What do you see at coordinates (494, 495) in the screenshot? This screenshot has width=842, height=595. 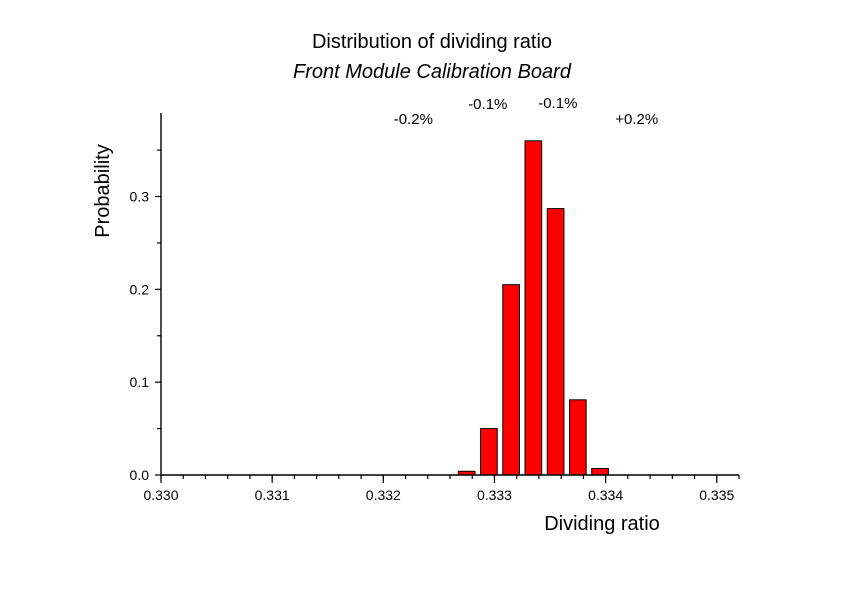 I see `x-tick-label: 0.333` at bounding box center [494, 495].